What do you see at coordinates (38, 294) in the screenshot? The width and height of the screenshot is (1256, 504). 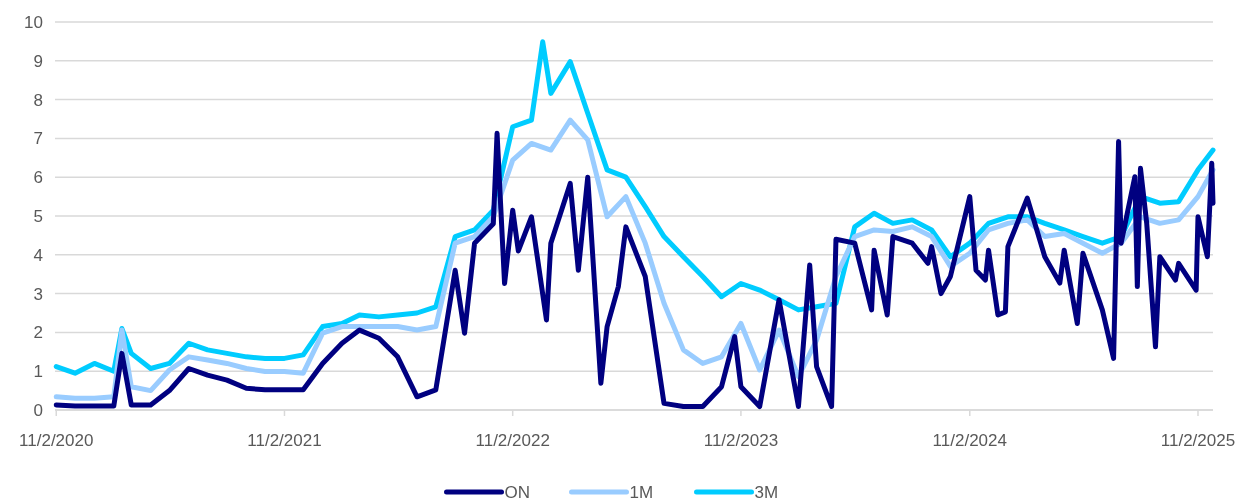 I see `y-tick-label: 3` at bounding box center [38, 294].